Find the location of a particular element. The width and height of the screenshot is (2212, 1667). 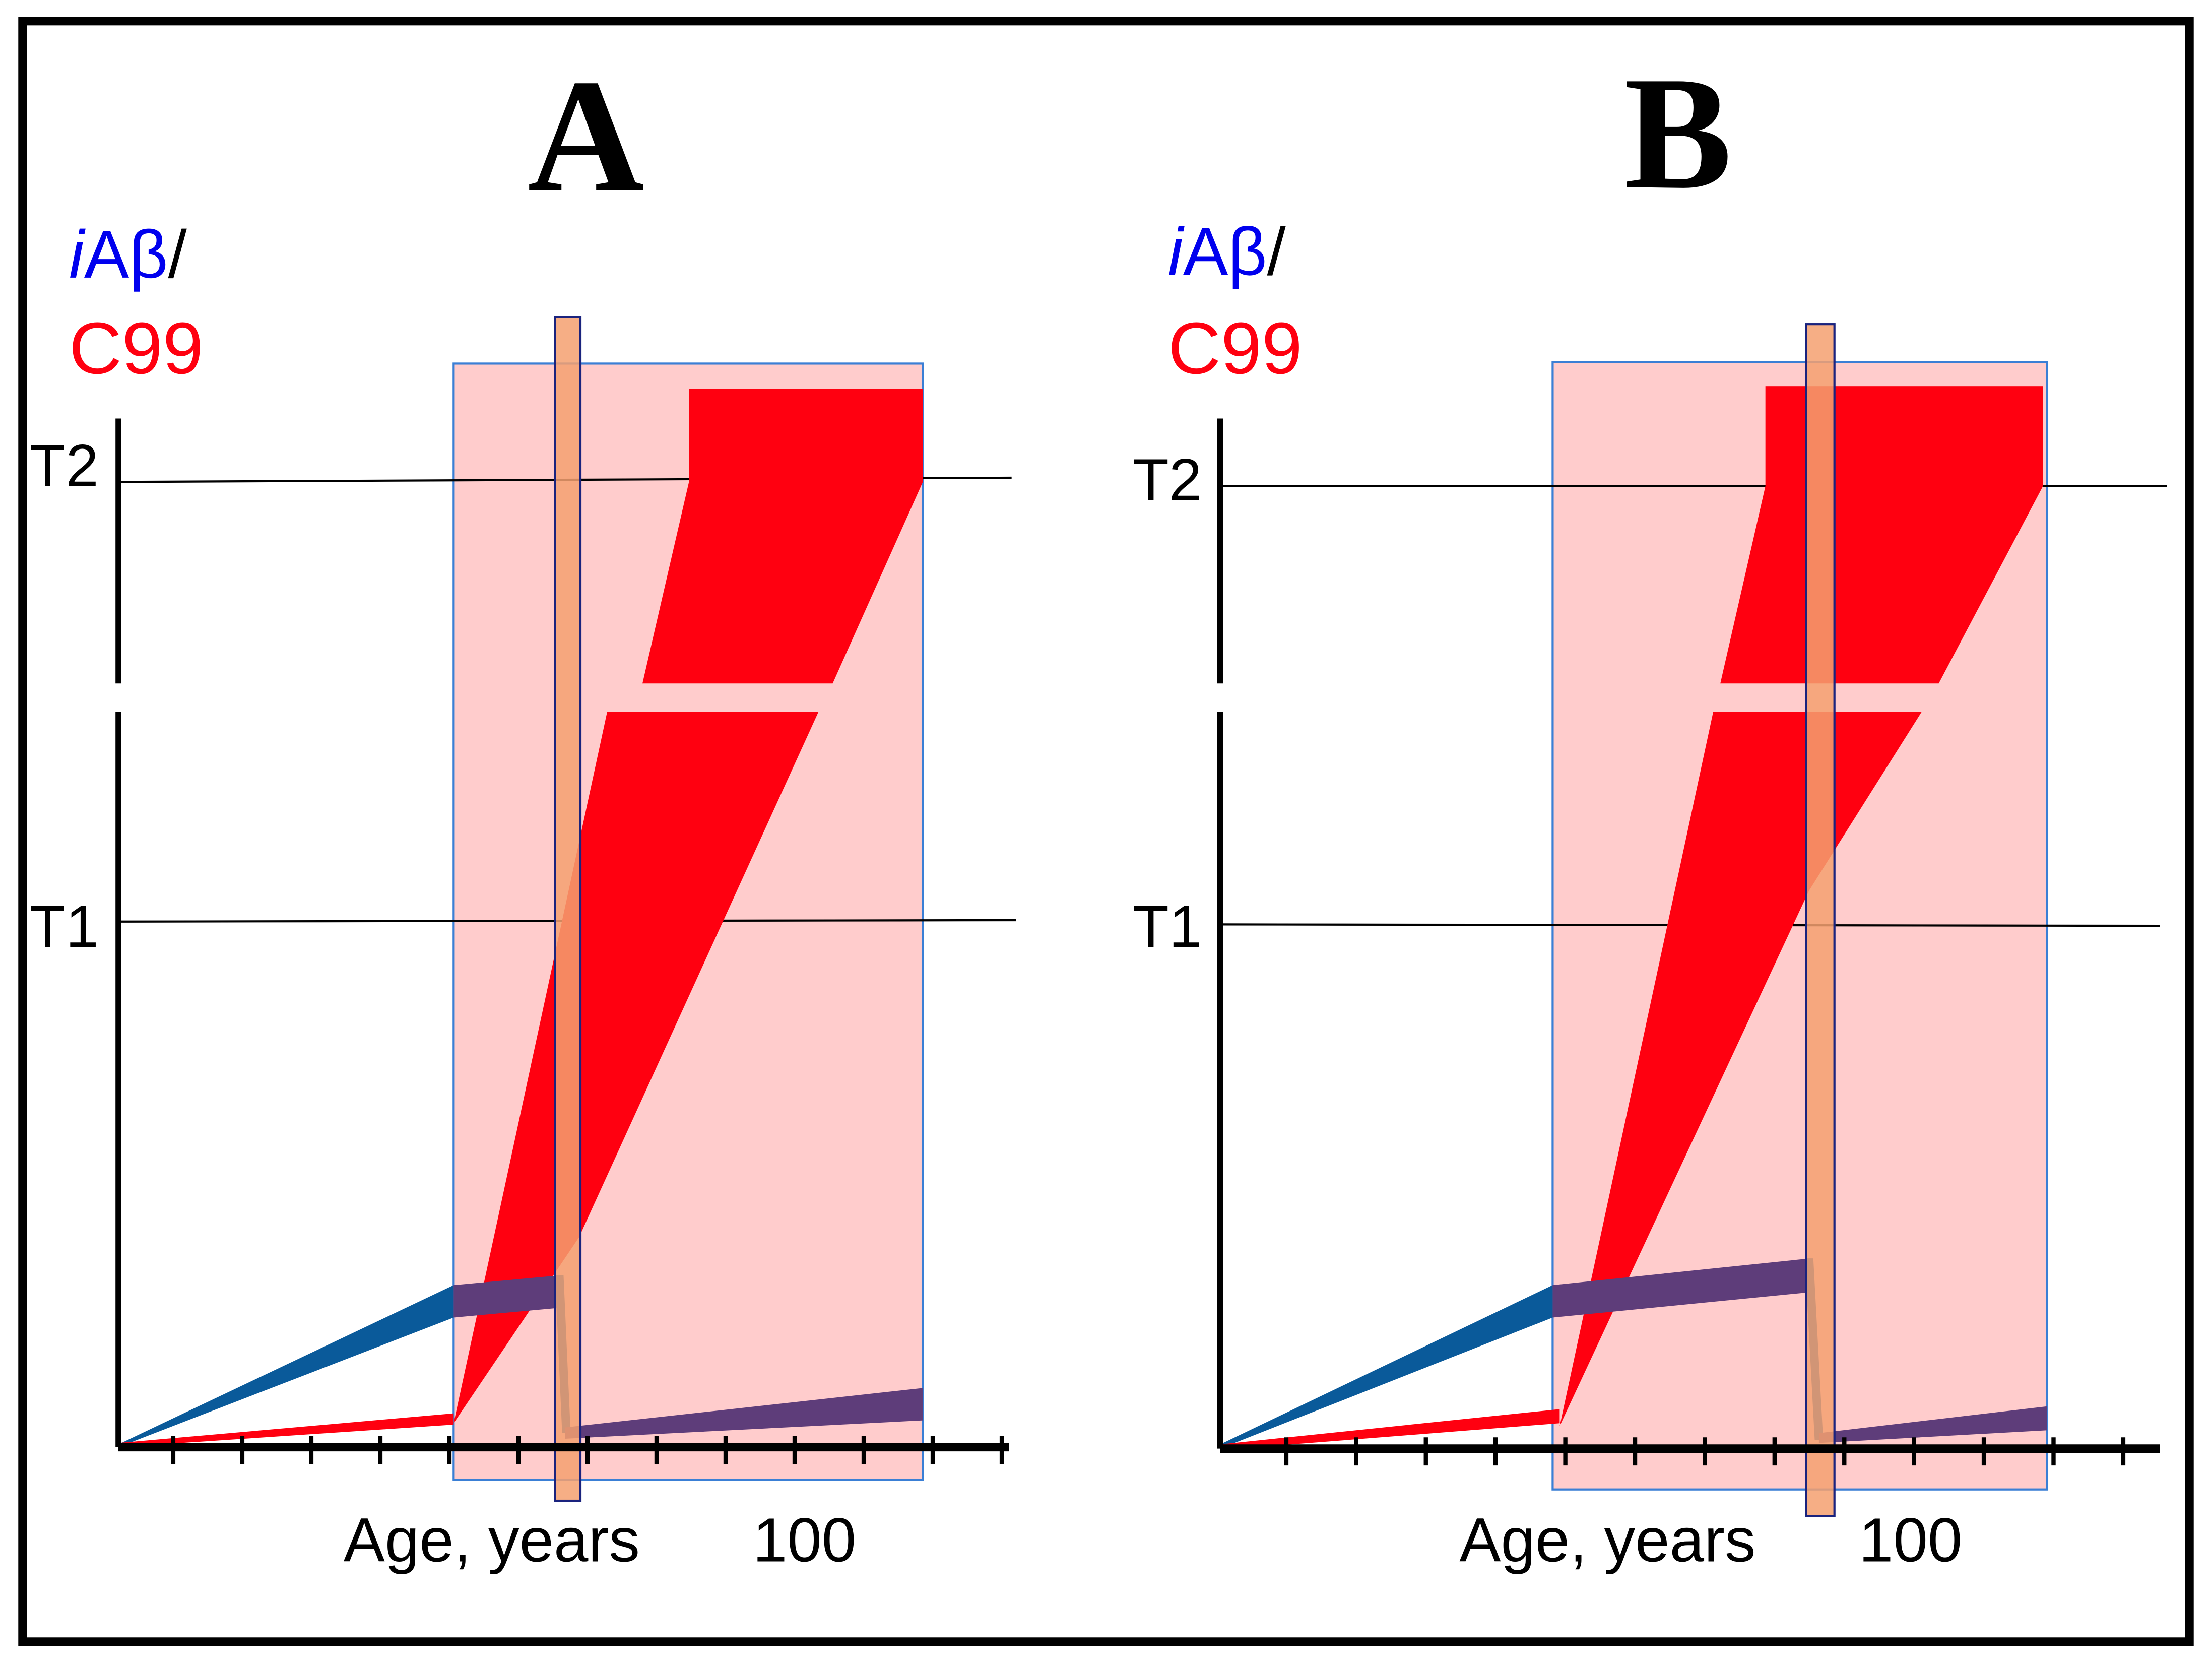

panel-a-title: A is located at coordinates (586, 135).